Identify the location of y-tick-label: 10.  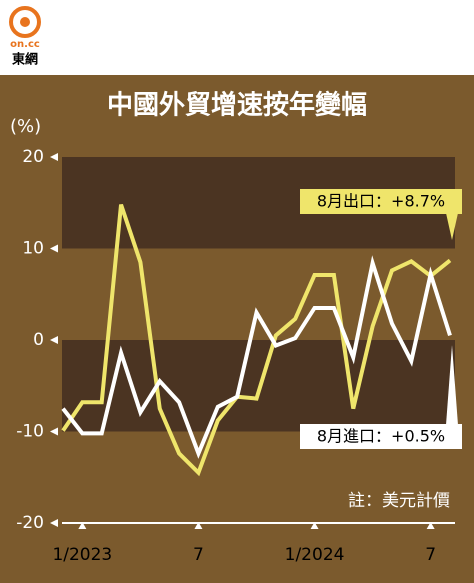
(33, 249).